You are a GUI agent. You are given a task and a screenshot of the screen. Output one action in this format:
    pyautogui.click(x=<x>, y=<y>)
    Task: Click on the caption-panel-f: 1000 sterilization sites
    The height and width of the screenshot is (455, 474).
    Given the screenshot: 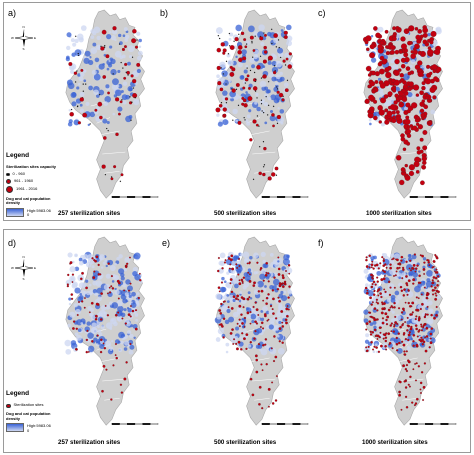 What is the action you would take?
    pyautogui.click(x=395, y=442)
    